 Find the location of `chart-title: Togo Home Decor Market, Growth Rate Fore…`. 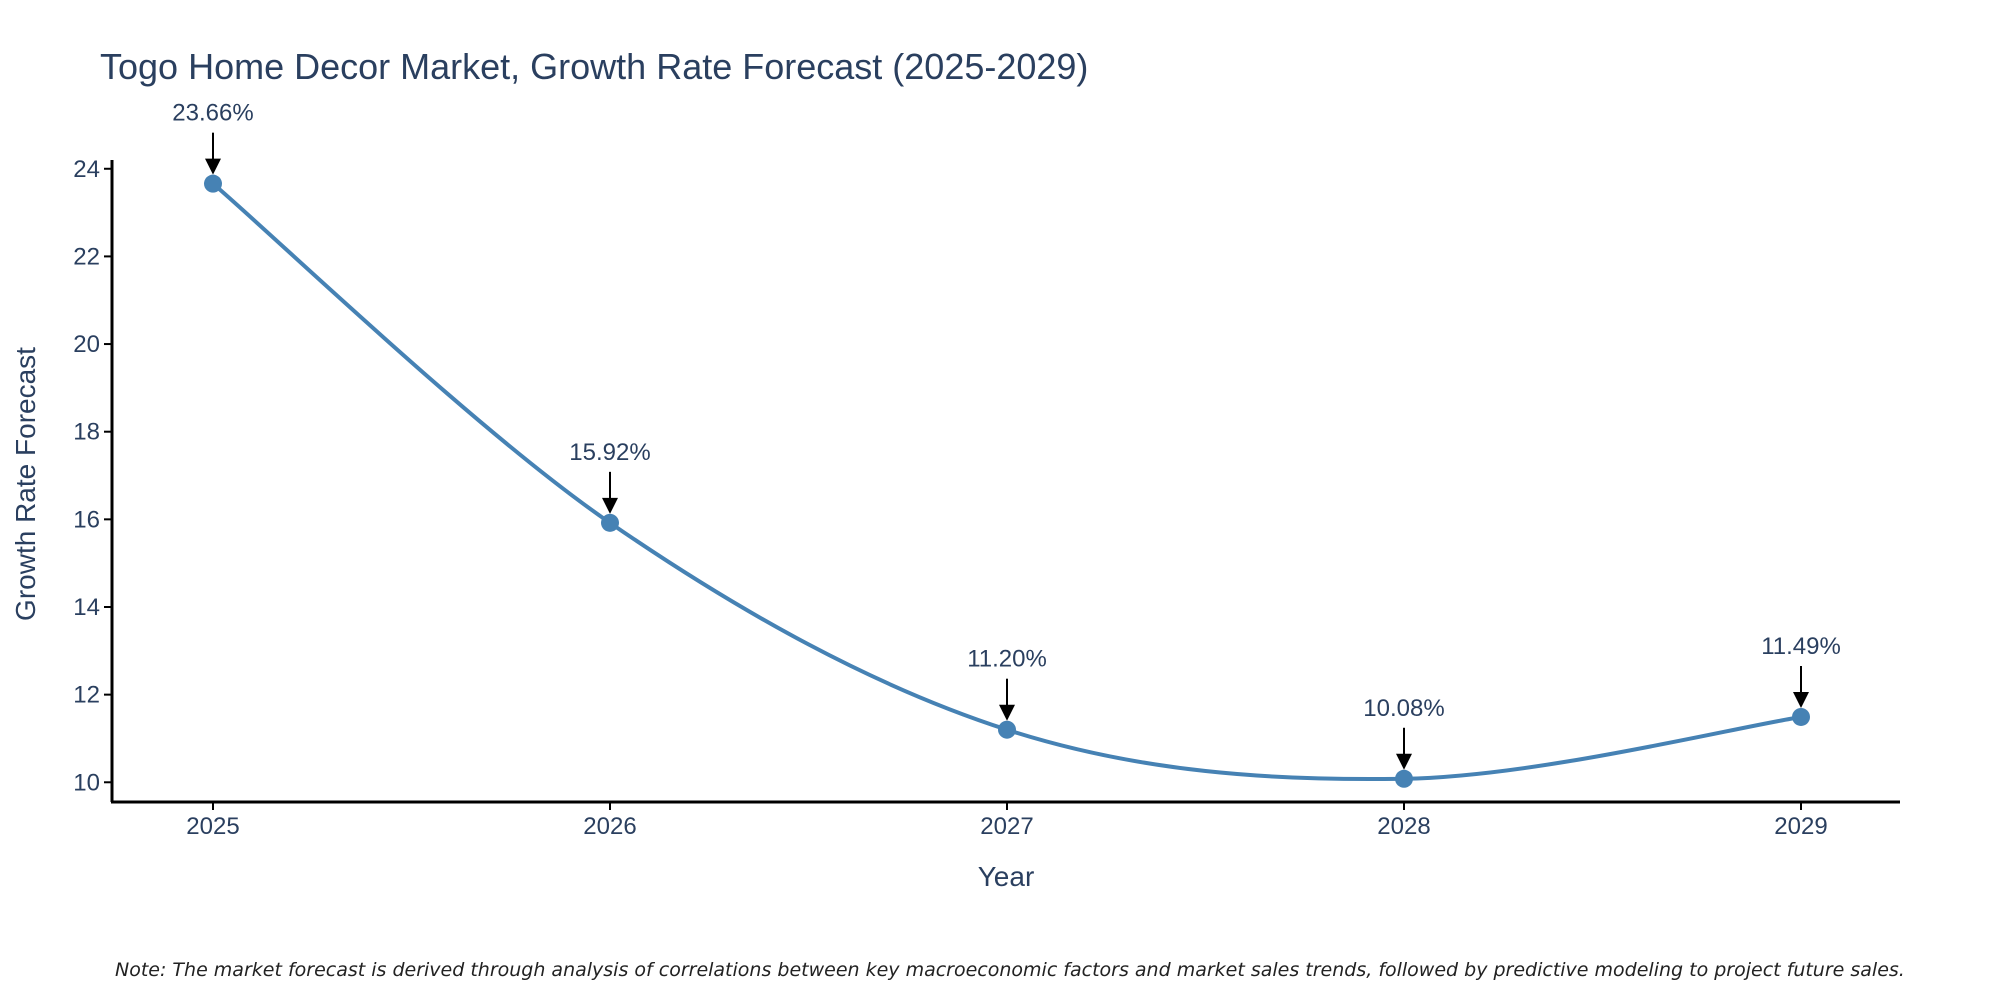

chart-title: Togo Home Decor Market, Growth Rate Fore… is located at coordinates (594, 66).